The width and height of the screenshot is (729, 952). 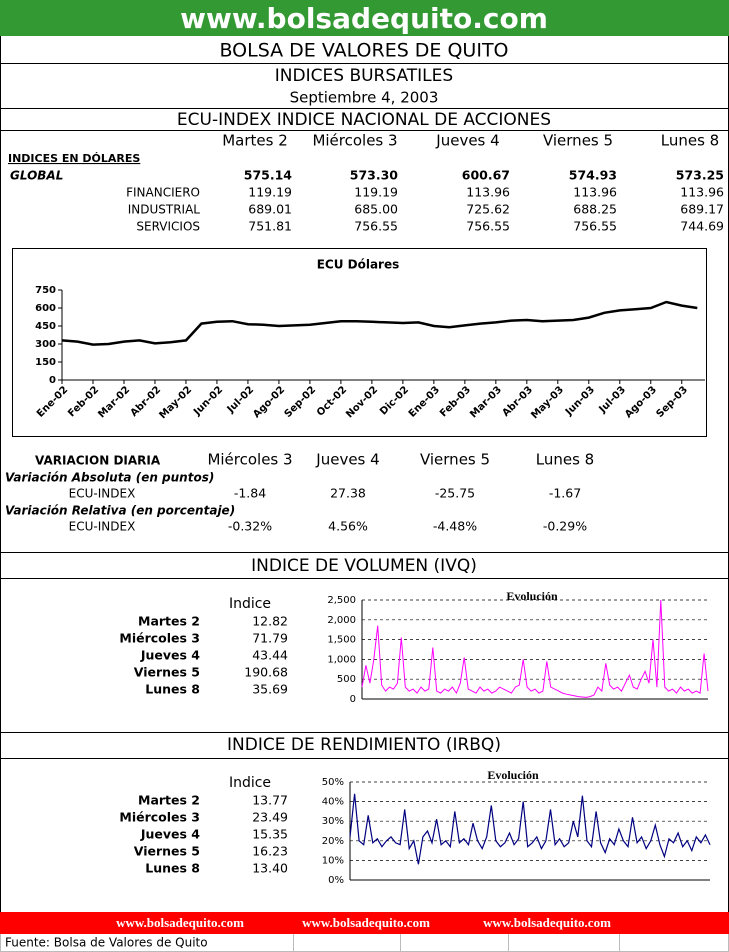 I want to click on y-tick-label: 500, so click(x=346, y=679).